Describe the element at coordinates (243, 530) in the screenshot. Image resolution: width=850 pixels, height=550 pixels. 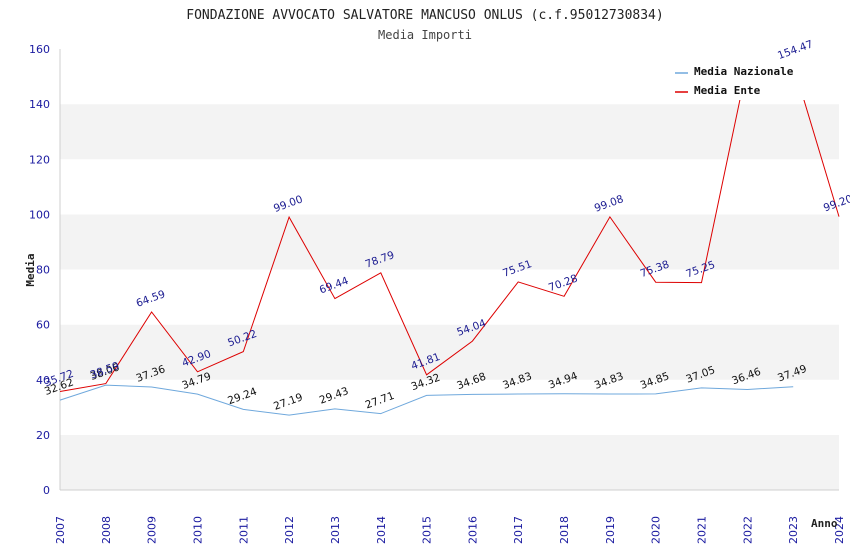
I see `x-tick-label: 2011` at that location.